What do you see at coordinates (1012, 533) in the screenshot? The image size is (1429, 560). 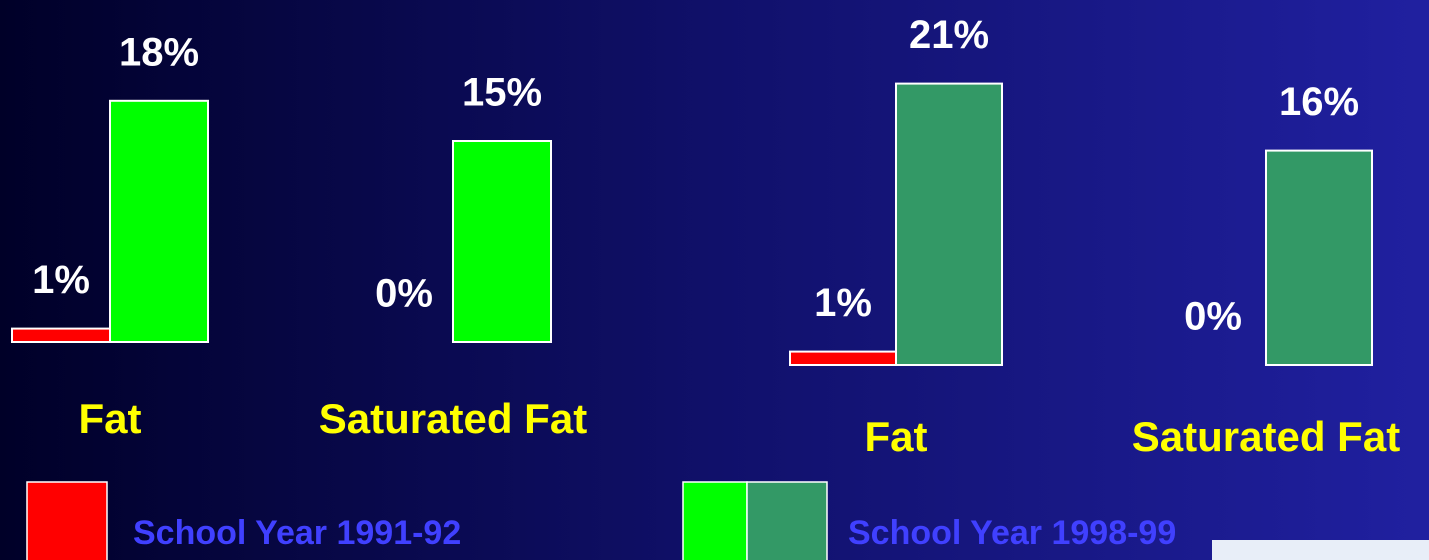 I see `legend-label: School Year 1998-99` at bounding box center [1012, 533].